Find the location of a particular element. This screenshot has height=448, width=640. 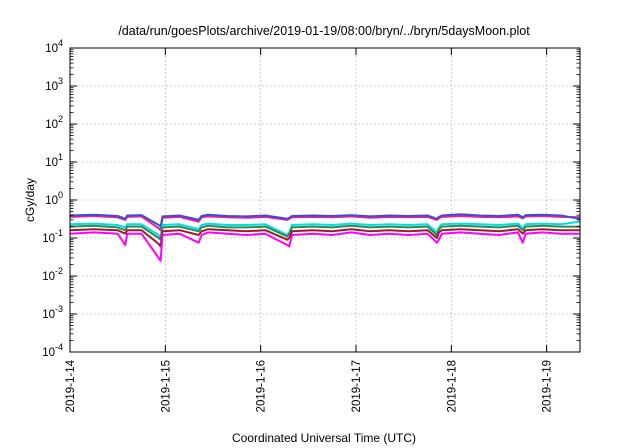

y-tick-label: 10⁰ is located at coordinates (54, 198).